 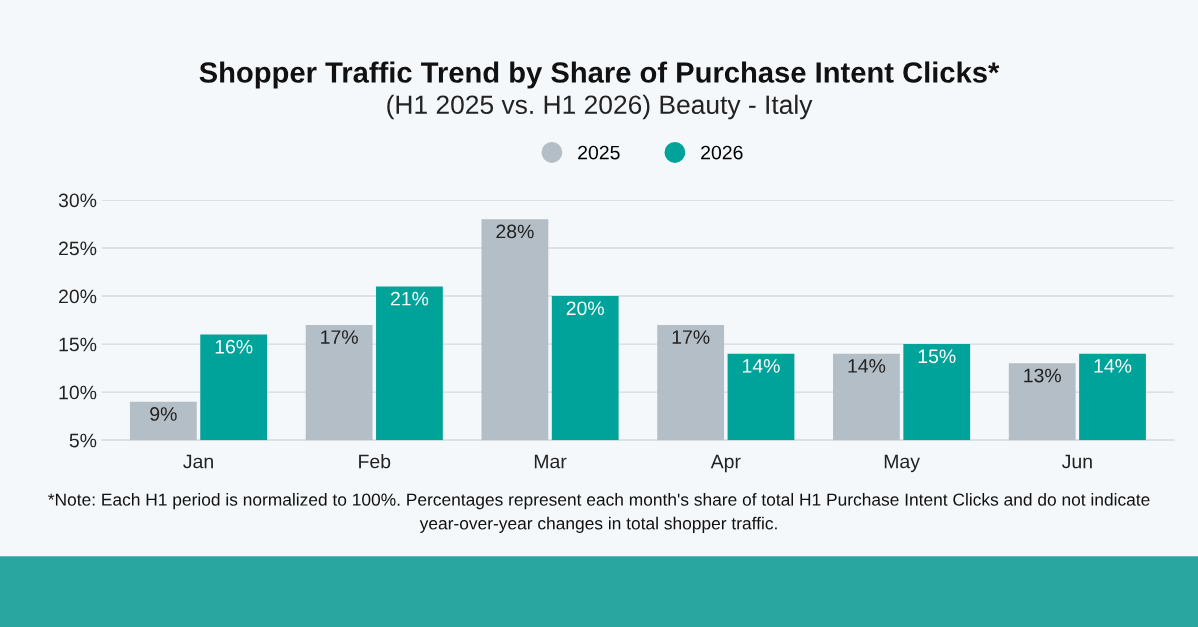 What do you see at coordinates (937, 356) in the screenshot?
I see `data-label: 15%` at bounding box center [937, 356].